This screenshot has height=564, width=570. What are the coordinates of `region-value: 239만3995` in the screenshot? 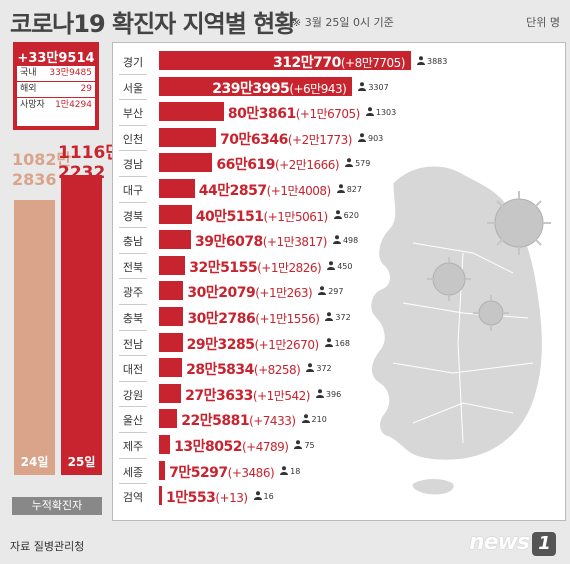 It's located at (251, 88).